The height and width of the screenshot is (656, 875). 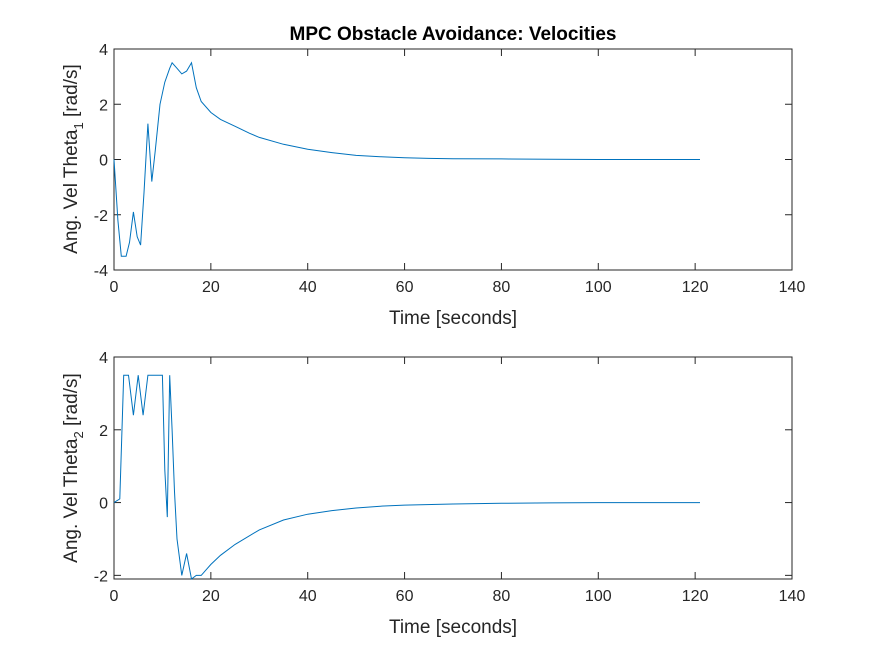 I want to click on y-axis-label-bottom: Ang. Vel Theta2 [rad/s], so click(x=73, y=468).